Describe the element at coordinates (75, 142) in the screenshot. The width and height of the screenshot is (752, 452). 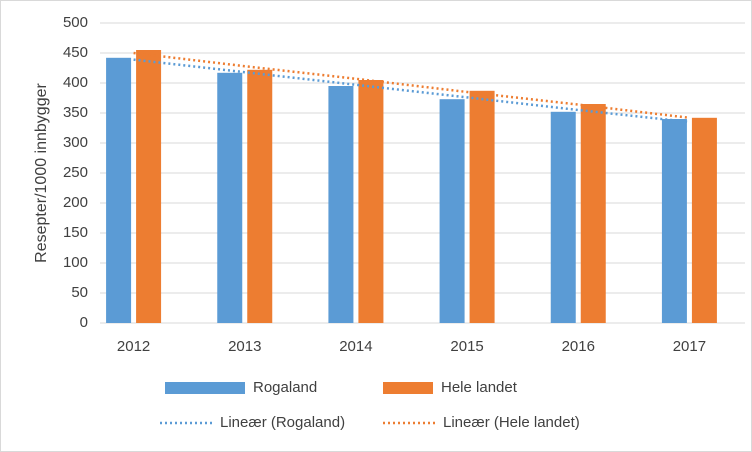
I see `y-tick-label: 300` at that location.